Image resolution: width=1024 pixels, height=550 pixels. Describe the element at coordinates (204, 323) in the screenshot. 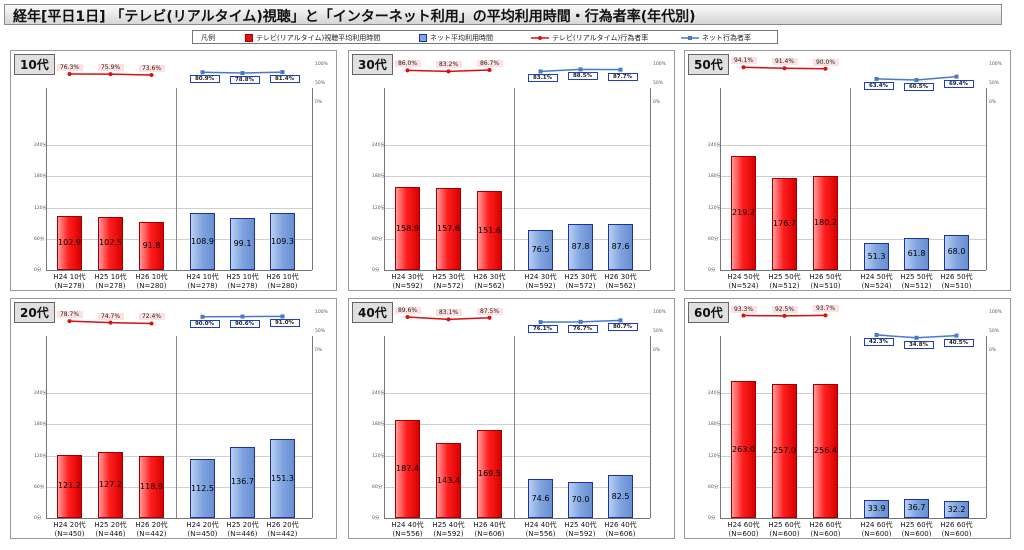

I see `net-rate-label: 90.0%` at that location.